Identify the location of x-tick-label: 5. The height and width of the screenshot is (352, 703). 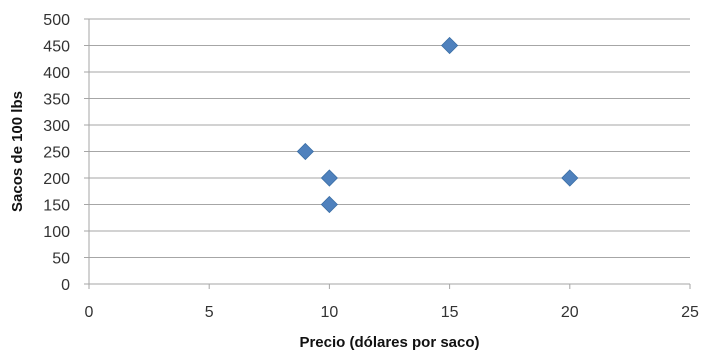
(209, 312).